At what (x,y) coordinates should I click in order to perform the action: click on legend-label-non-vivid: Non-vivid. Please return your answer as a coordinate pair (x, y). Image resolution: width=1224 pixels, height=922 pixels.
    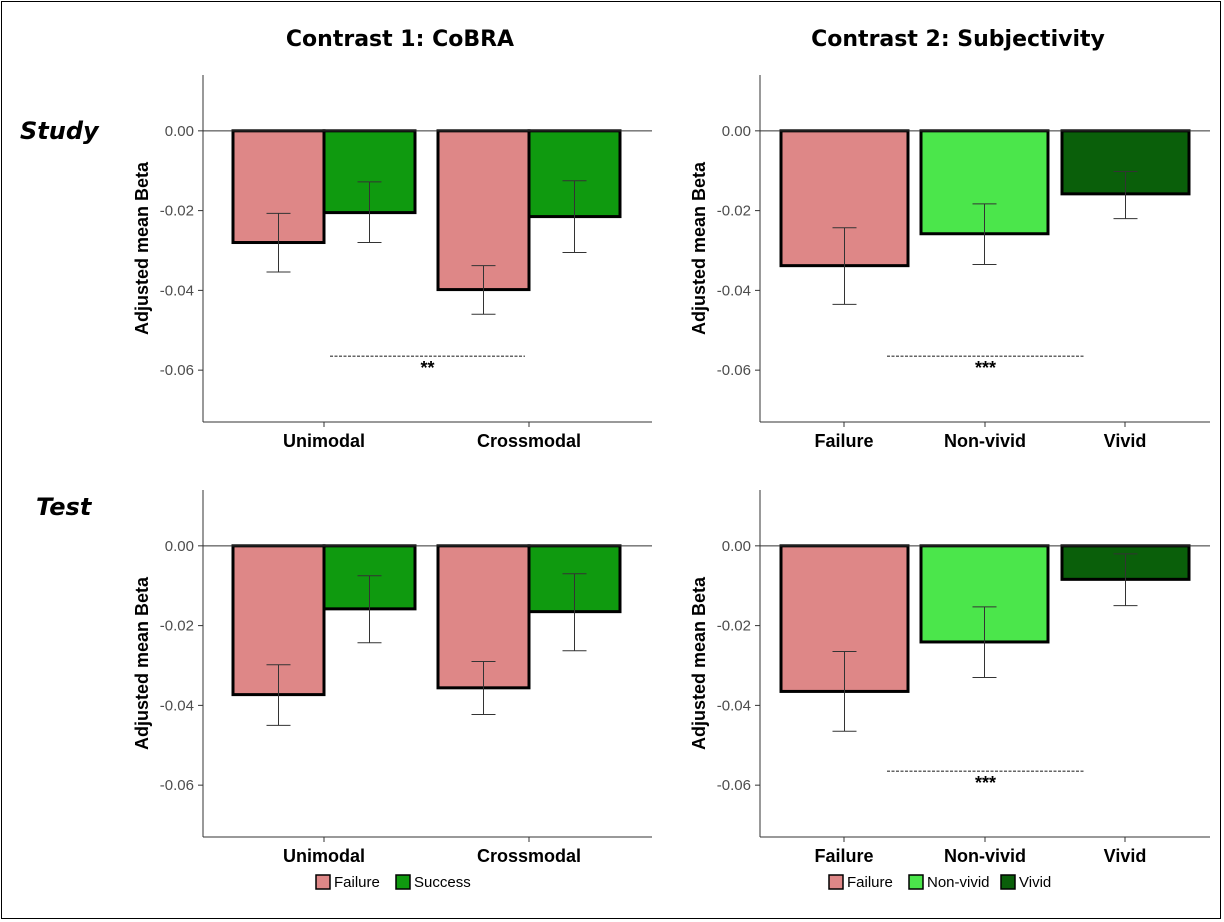
    Looking at the image, I should click on (958, 882).